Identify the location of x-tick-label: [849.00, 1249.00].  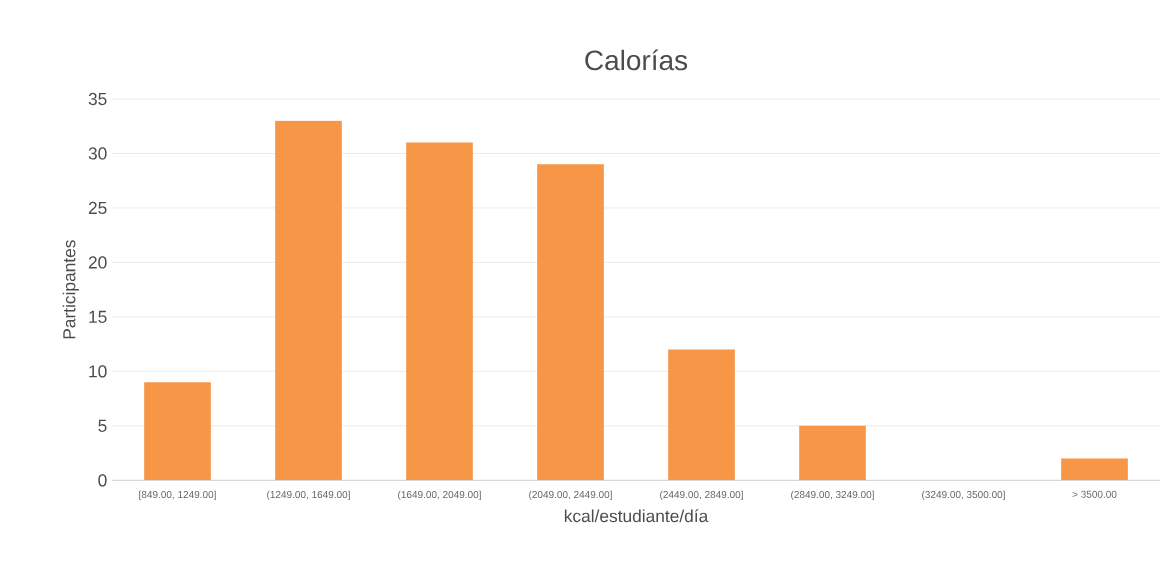
(177, 495).